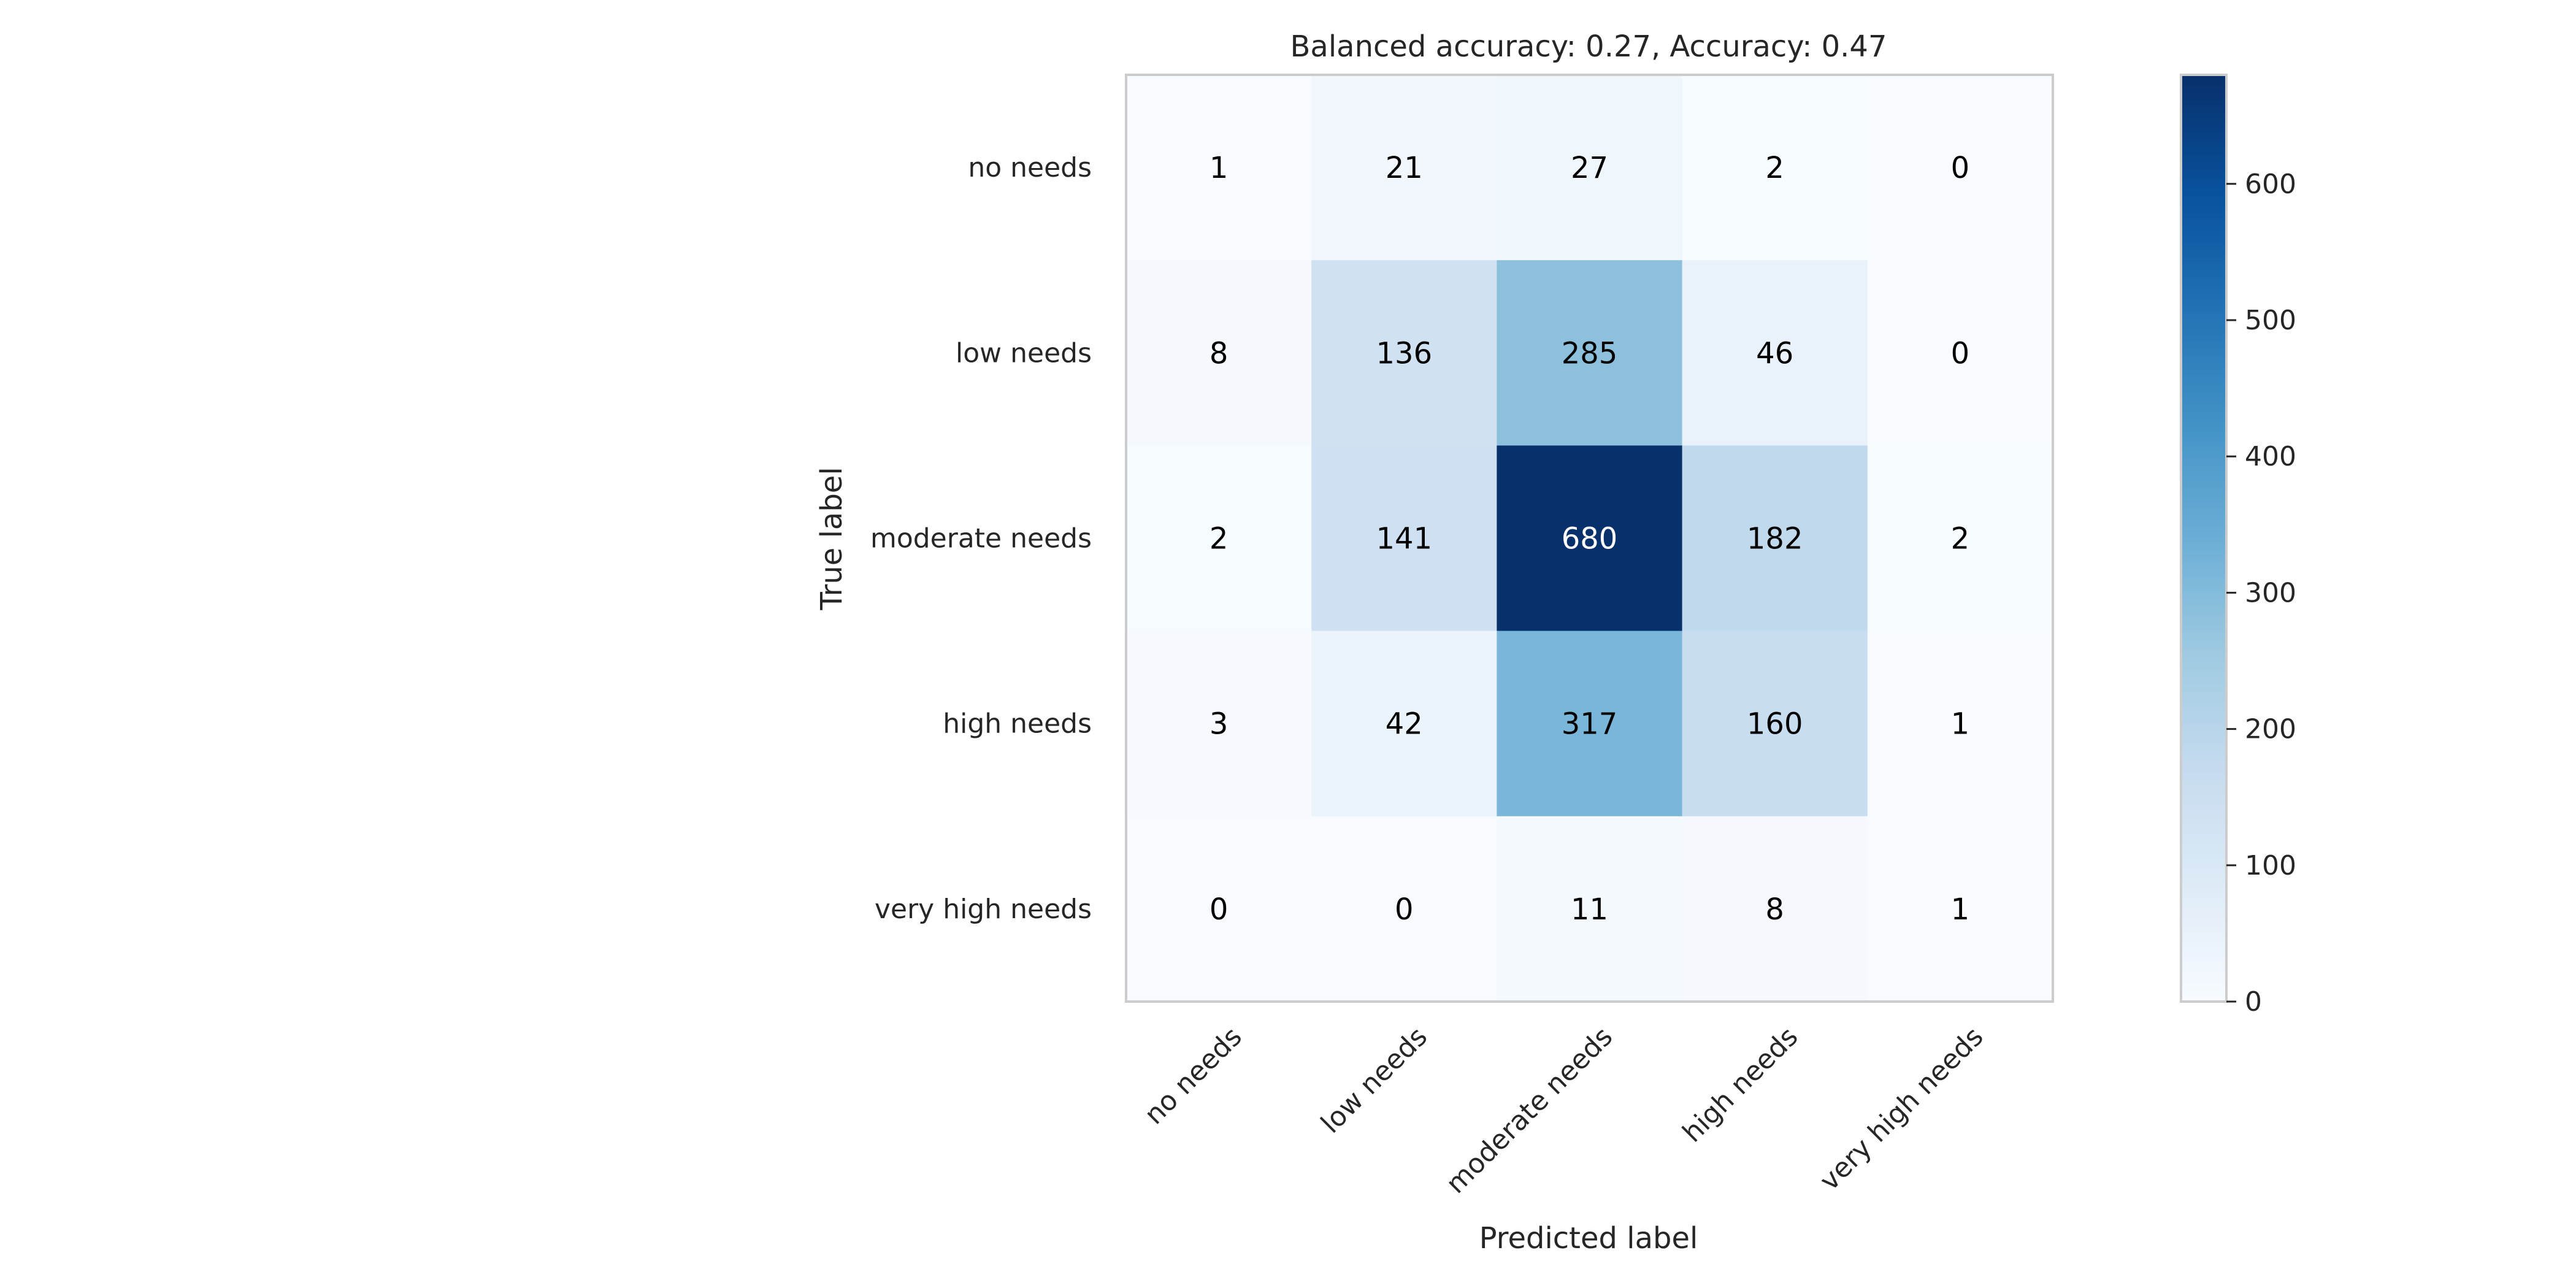 The image size is (2576, 1288). I want to click on cell-value-label: 3, so click(1219, 724).